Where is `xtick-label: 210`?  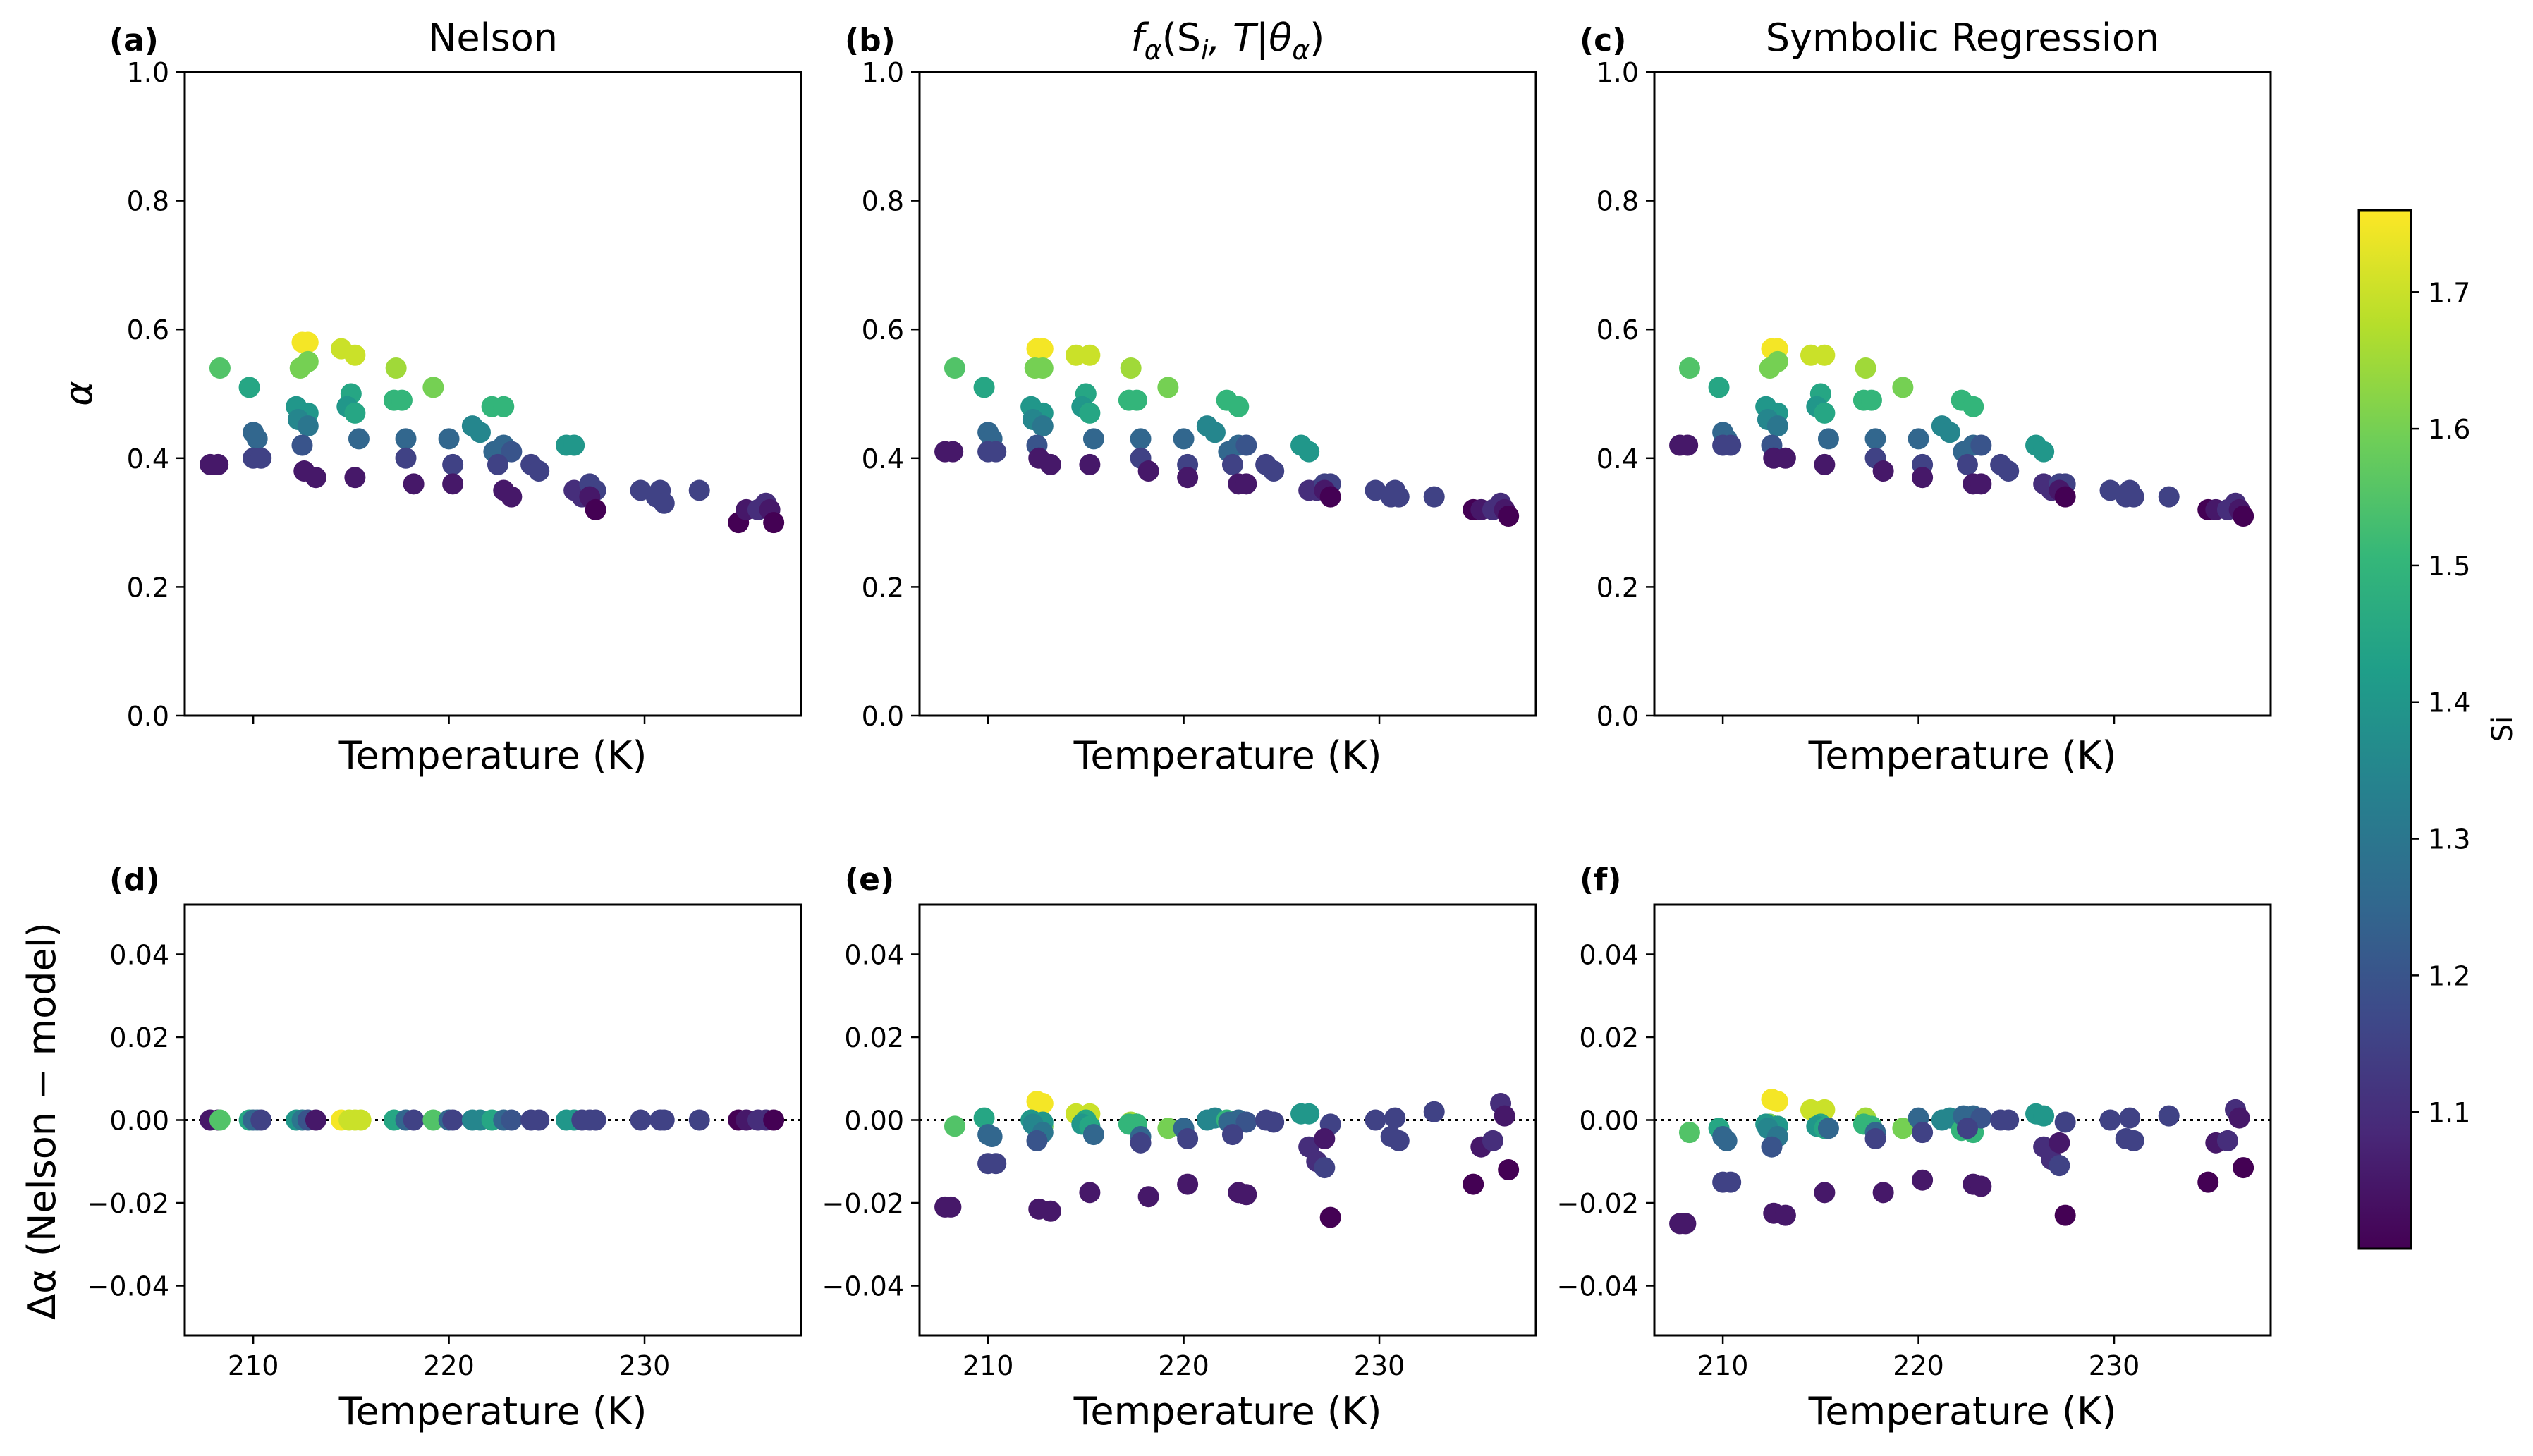
xtick-label: 210 is located at coordinates (253, 1365).